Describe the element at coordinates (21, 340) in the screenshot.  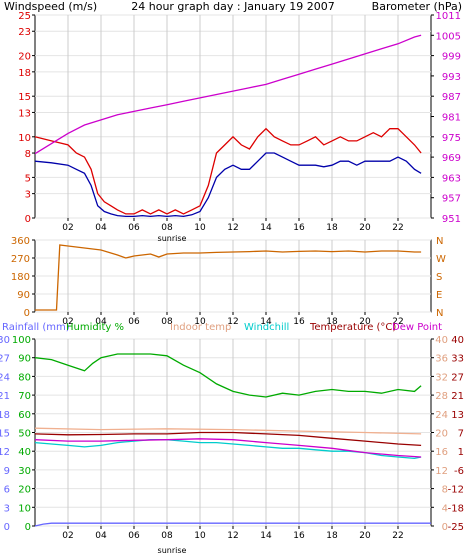
I see `humidity-y-tick-label: 100` at that location.